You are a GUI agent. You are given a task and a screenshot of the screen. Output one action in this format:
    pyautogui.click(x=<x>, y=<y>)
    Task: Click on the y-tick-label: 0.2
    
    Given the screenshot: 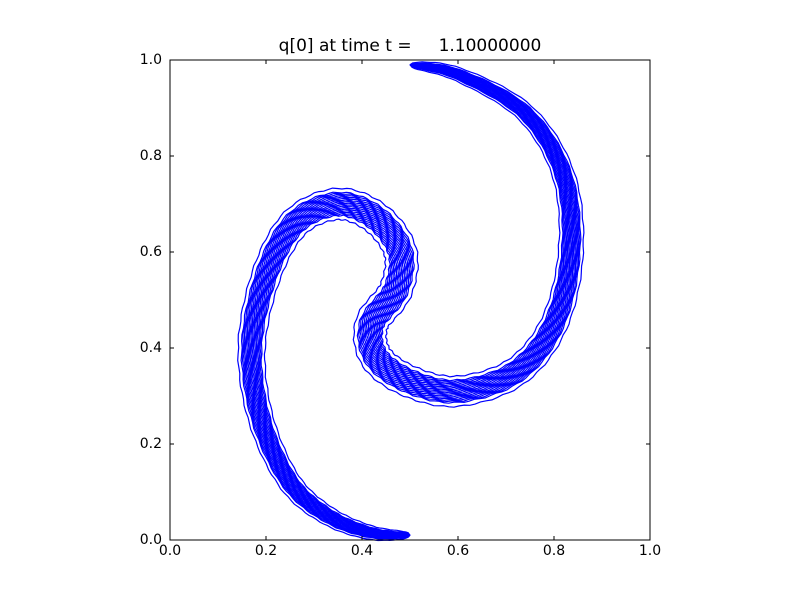 What is the action you would take?
    pyautogui.click(x=151, y=444)
    